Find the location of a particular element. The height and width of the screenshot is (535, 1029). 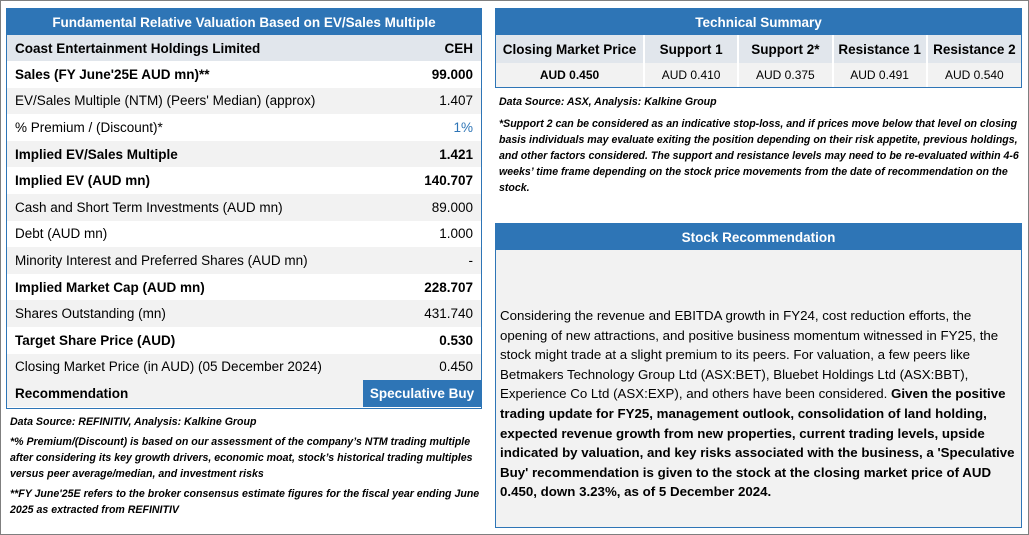

resistance2-cell: AUD 0.540 is located at coordinates (973, 75).